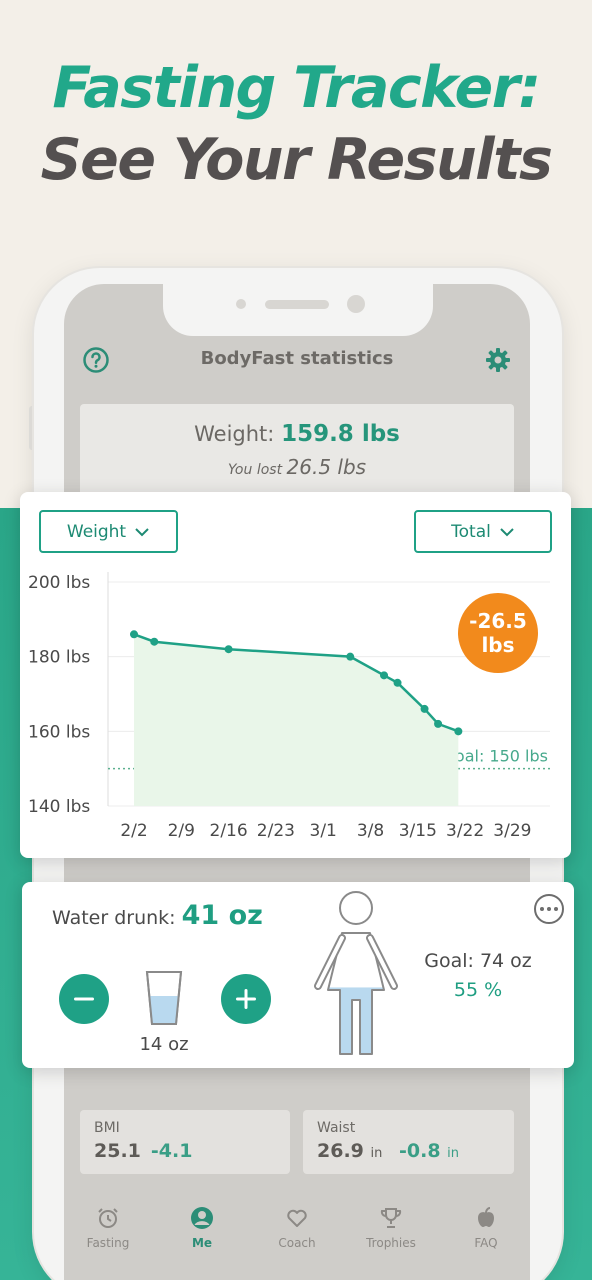 The image size is (592, 1280). Describe the element at coordinates (133, 831) in the screenshot. I see `x-tick-label: 2/2` at that location.